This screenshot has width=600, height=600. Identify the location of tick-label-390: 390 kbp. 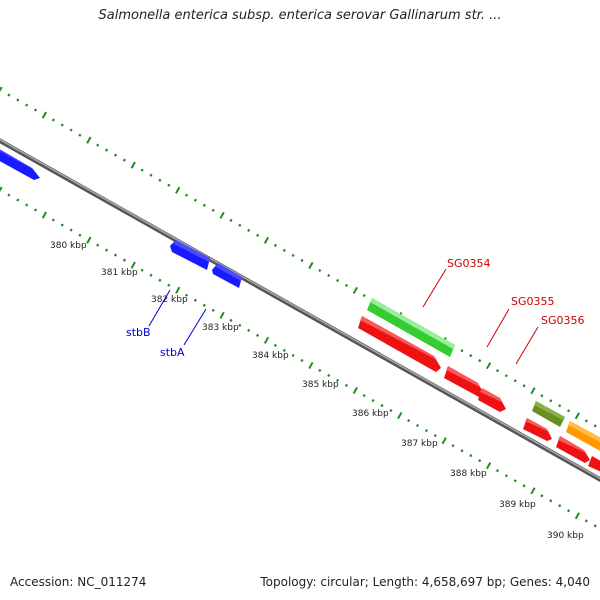
(565, 536).